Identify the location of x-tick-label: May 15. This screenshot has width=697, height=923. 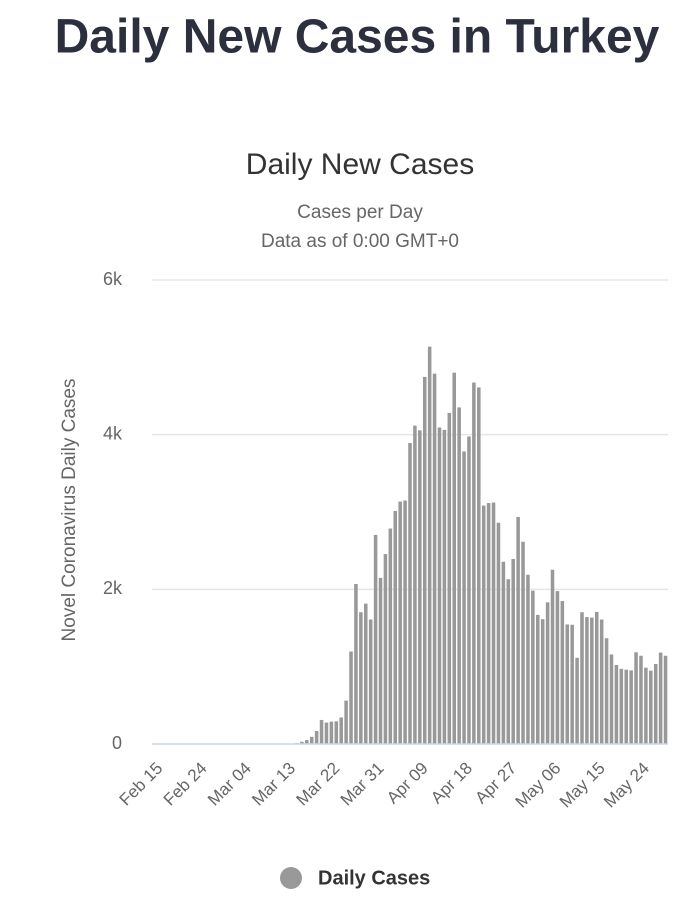
(582, 785).